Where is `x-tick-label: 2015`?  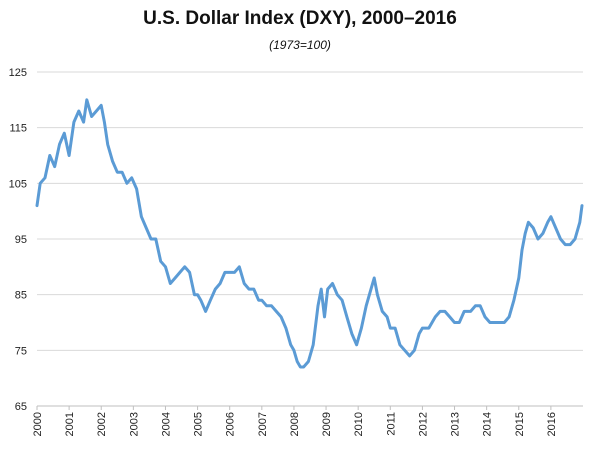 x-tick-label: 2015 is located at coordinates (520, 424).